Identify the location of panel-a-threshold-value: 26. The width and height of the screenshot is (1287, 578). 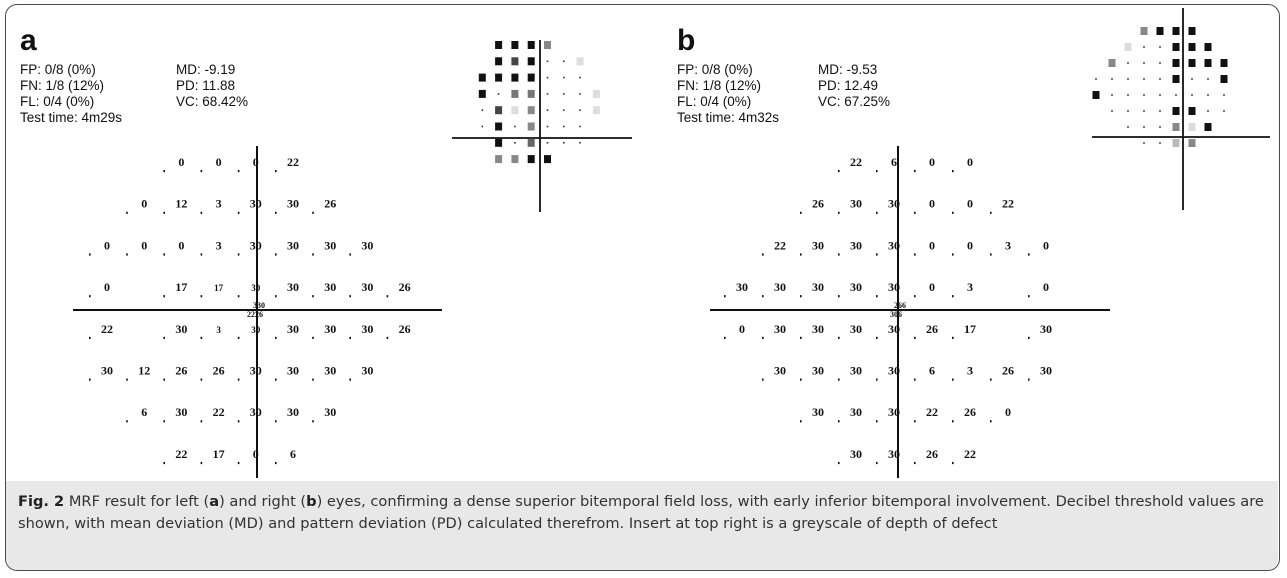
(405, 287).